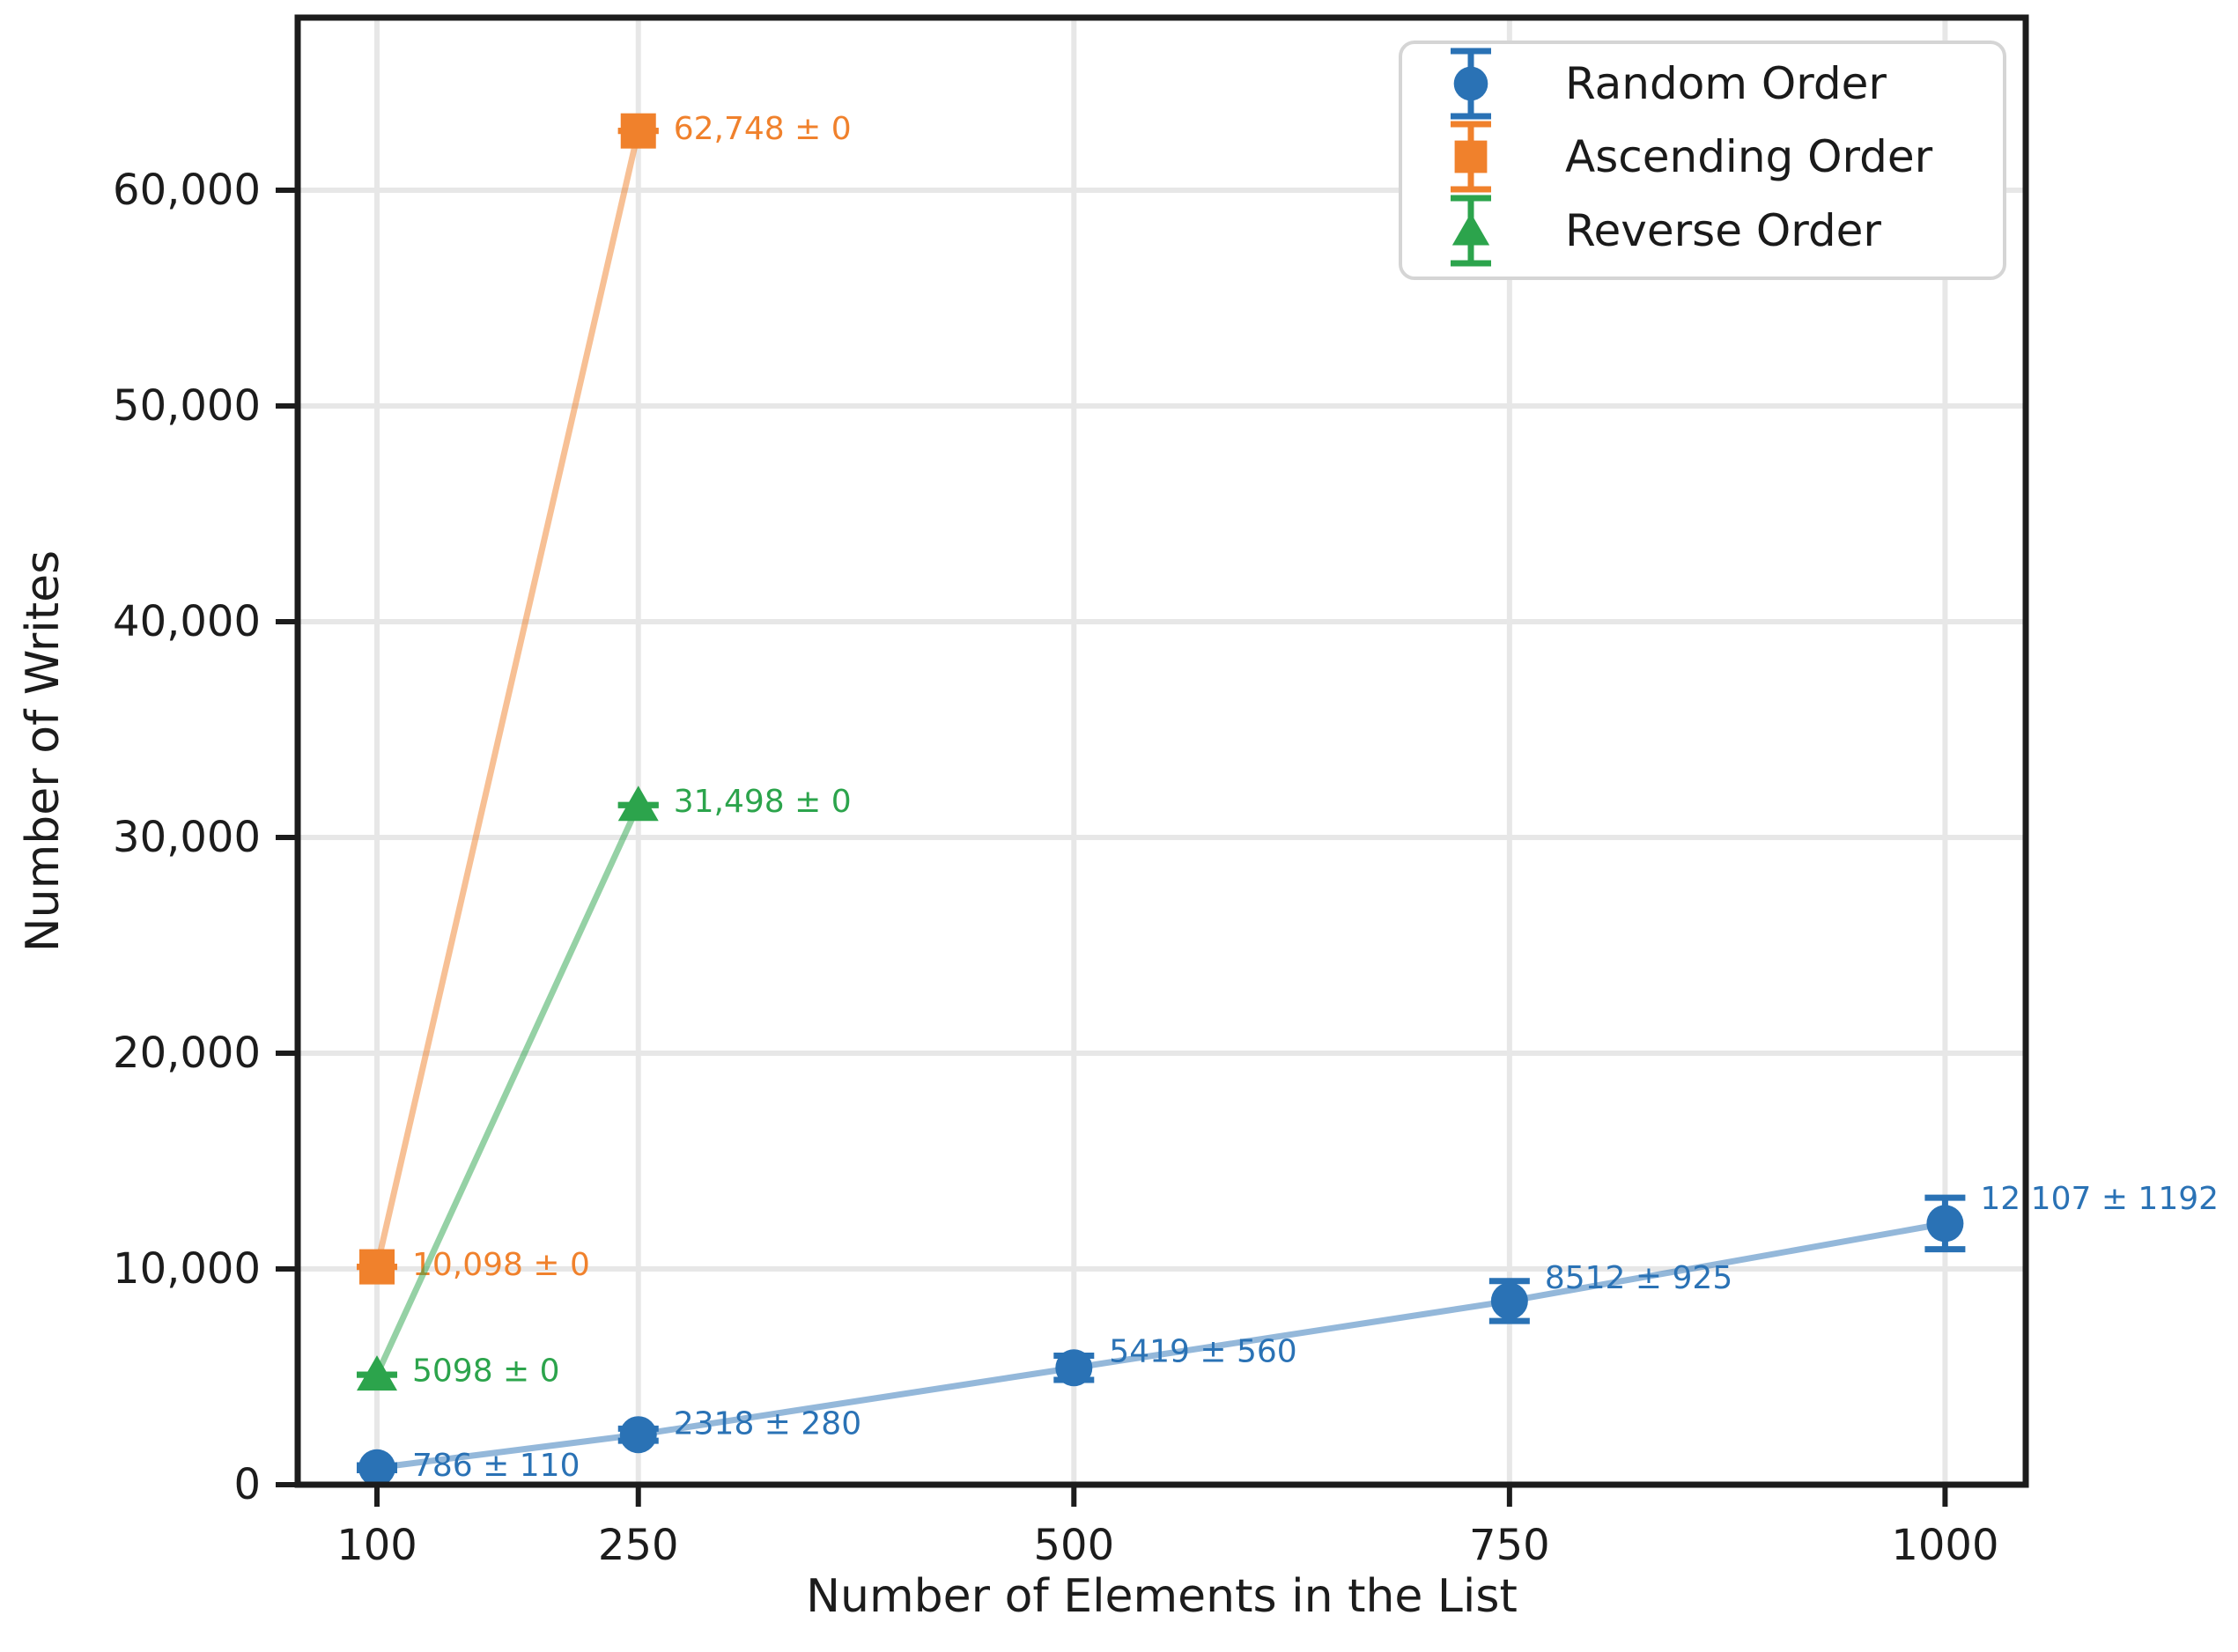  What do you see at coordinates (496, 1466) in the screenshot?
I see `point-value-label: 786 ± 110` at bounding box center [496, 1466].